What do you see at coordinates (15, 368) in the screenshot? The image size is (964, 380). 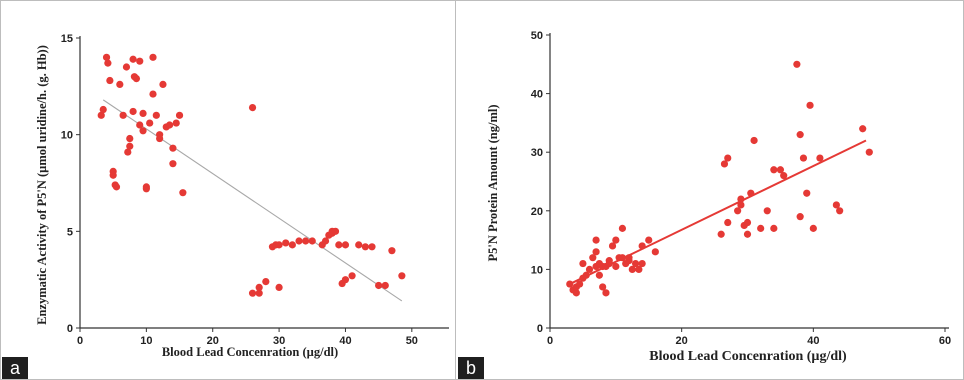 I see `panel-label-a: a` at bounding box center [15, 368].